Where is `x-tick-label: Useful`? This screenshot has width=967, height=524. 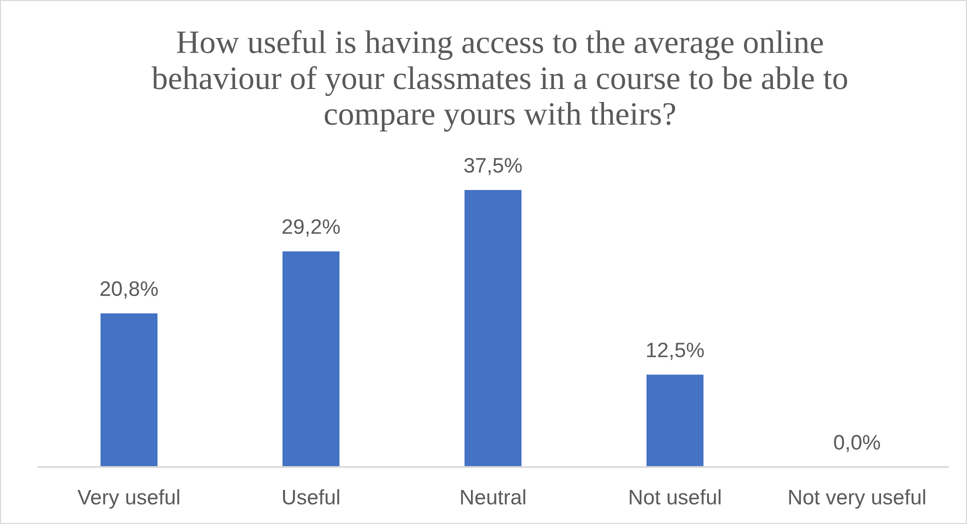
x-tick-label: Useful is located at coordinates (311, 497).